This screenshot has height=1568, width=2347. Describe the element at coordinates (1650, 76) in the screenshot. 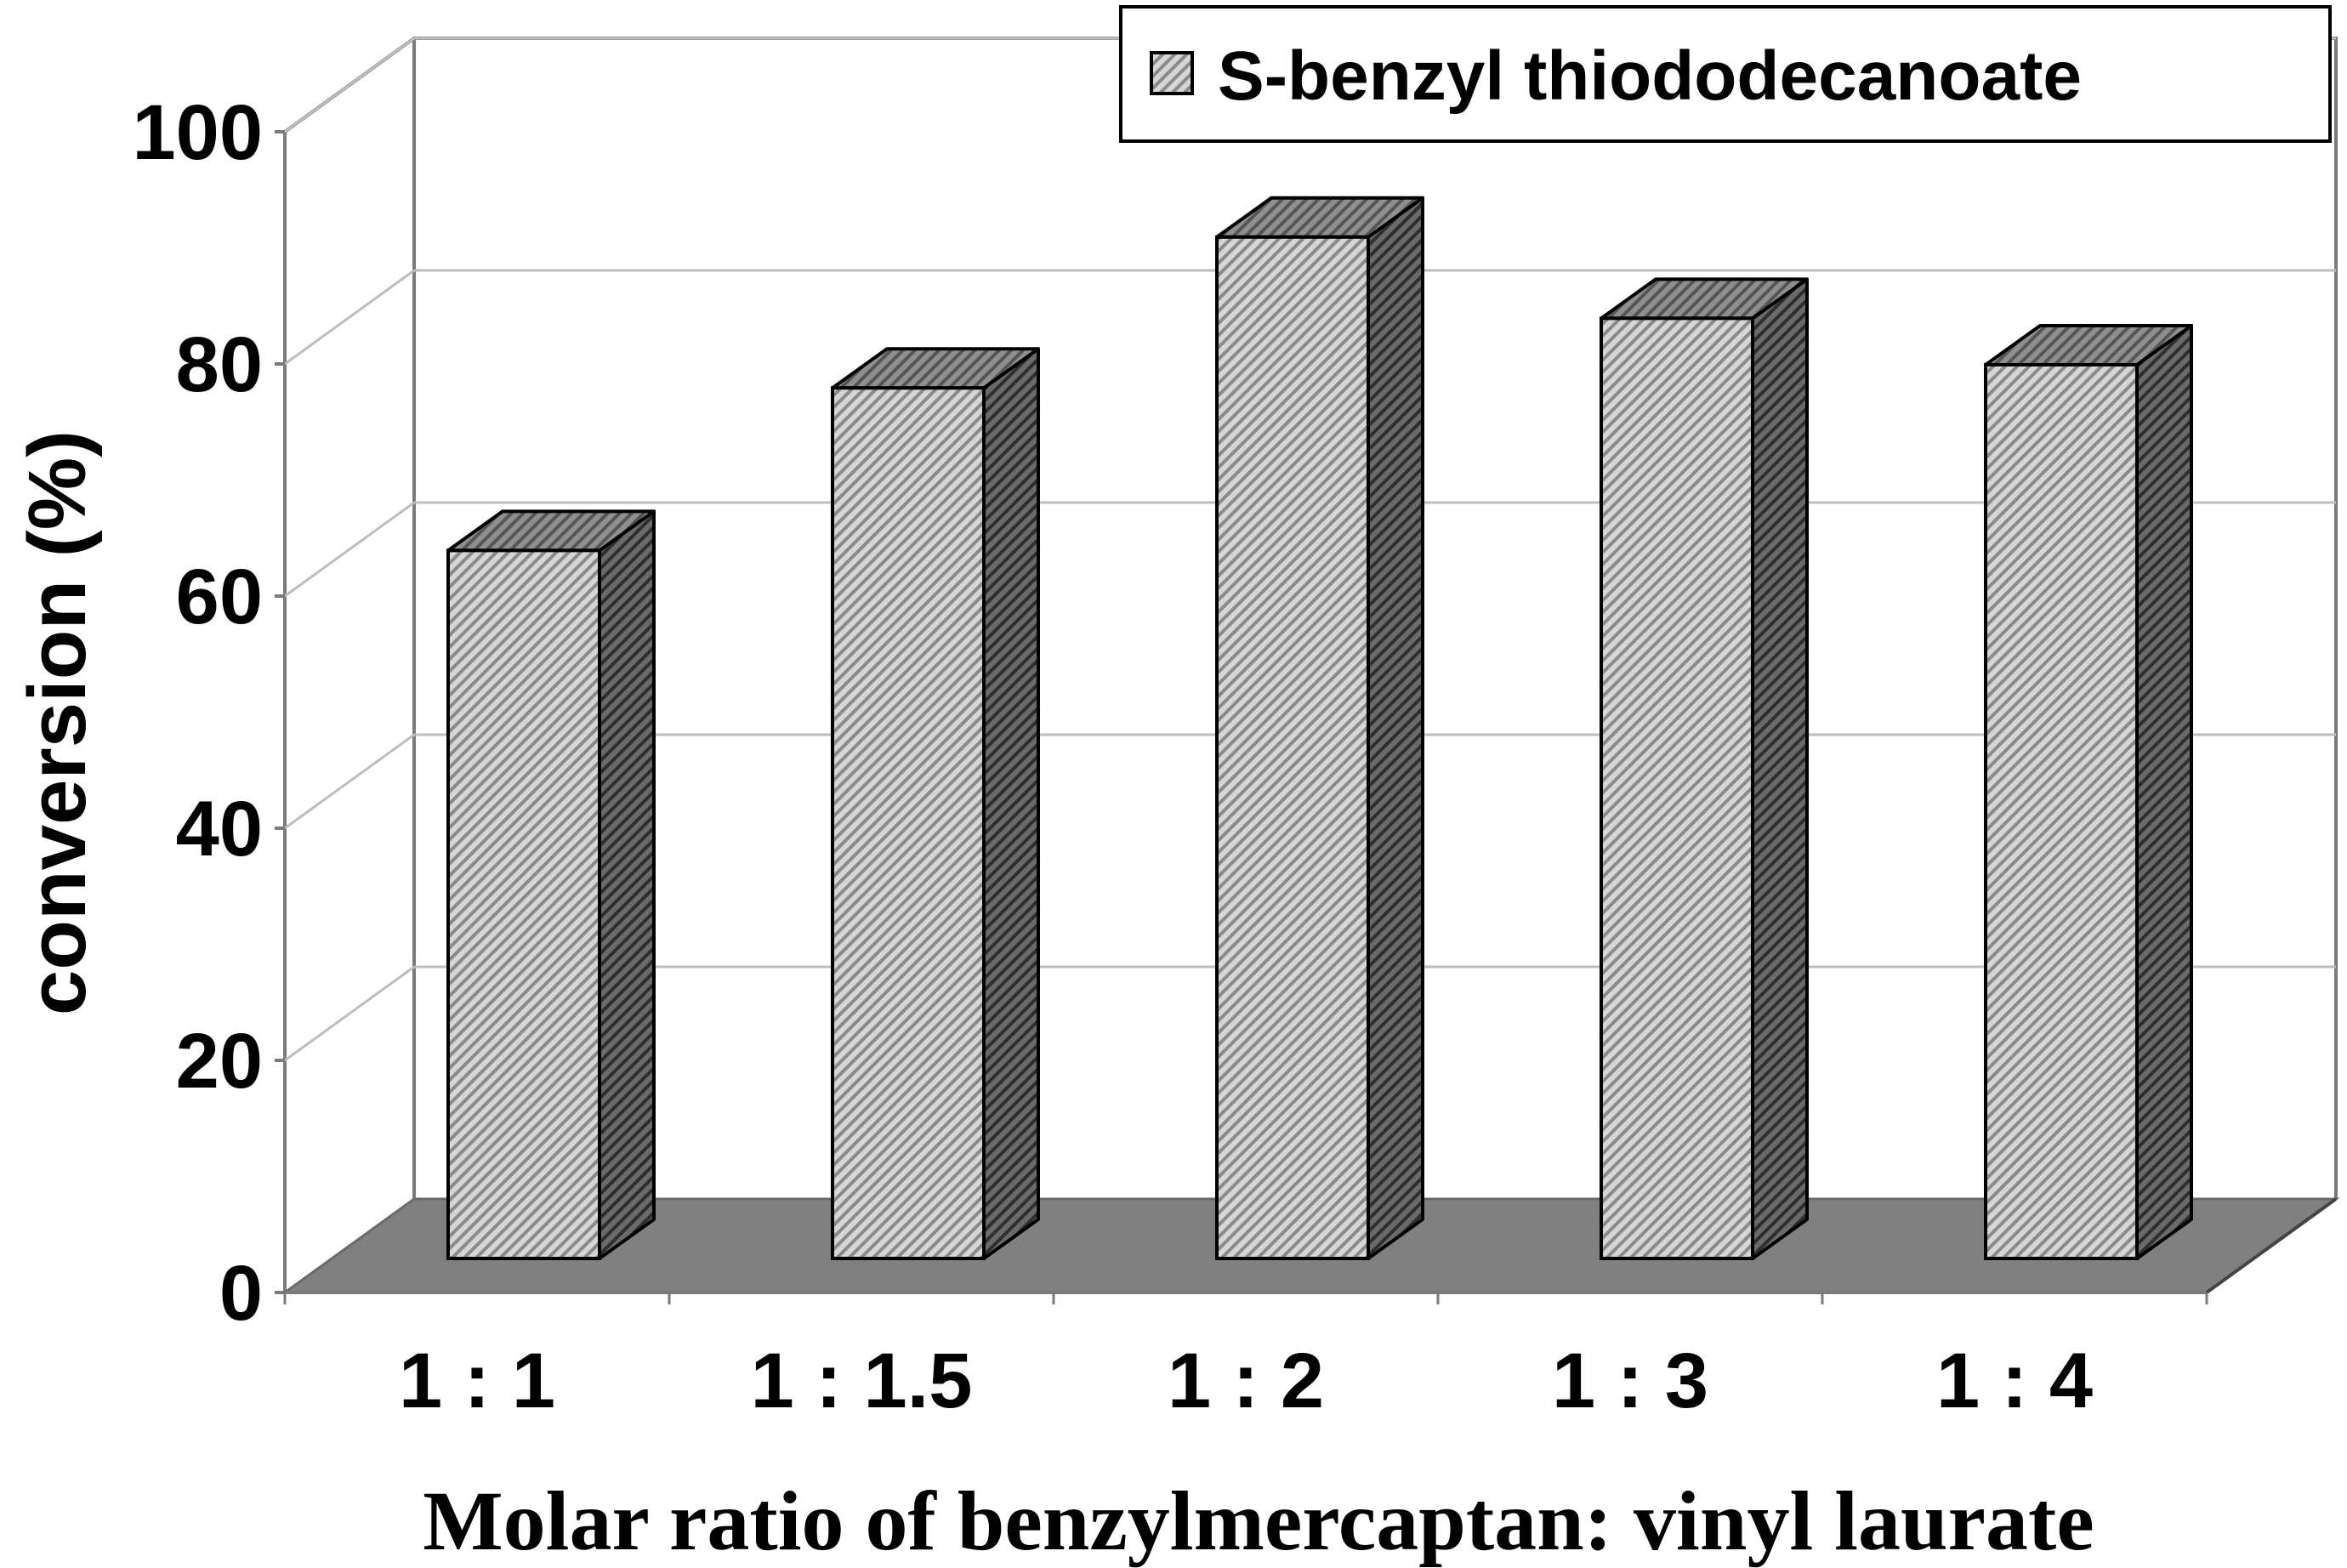

I see `legend-label: S-benzyl thiododecanoate` at that location.